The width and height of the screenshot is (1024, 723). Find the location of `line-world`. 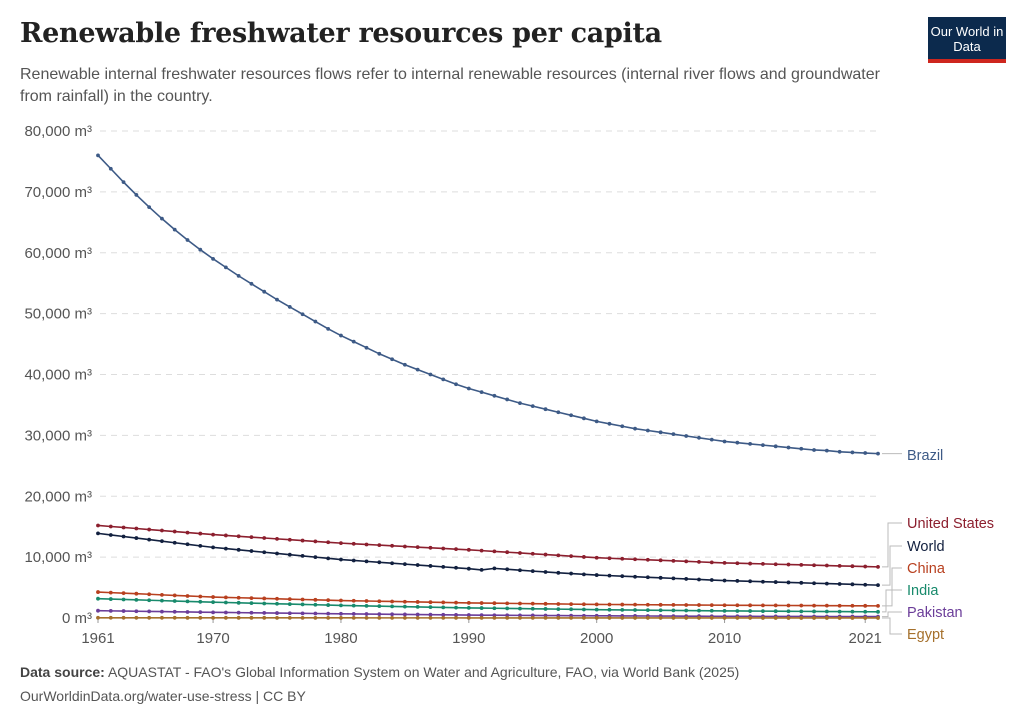

line-world is located at coordinates (488, 559).